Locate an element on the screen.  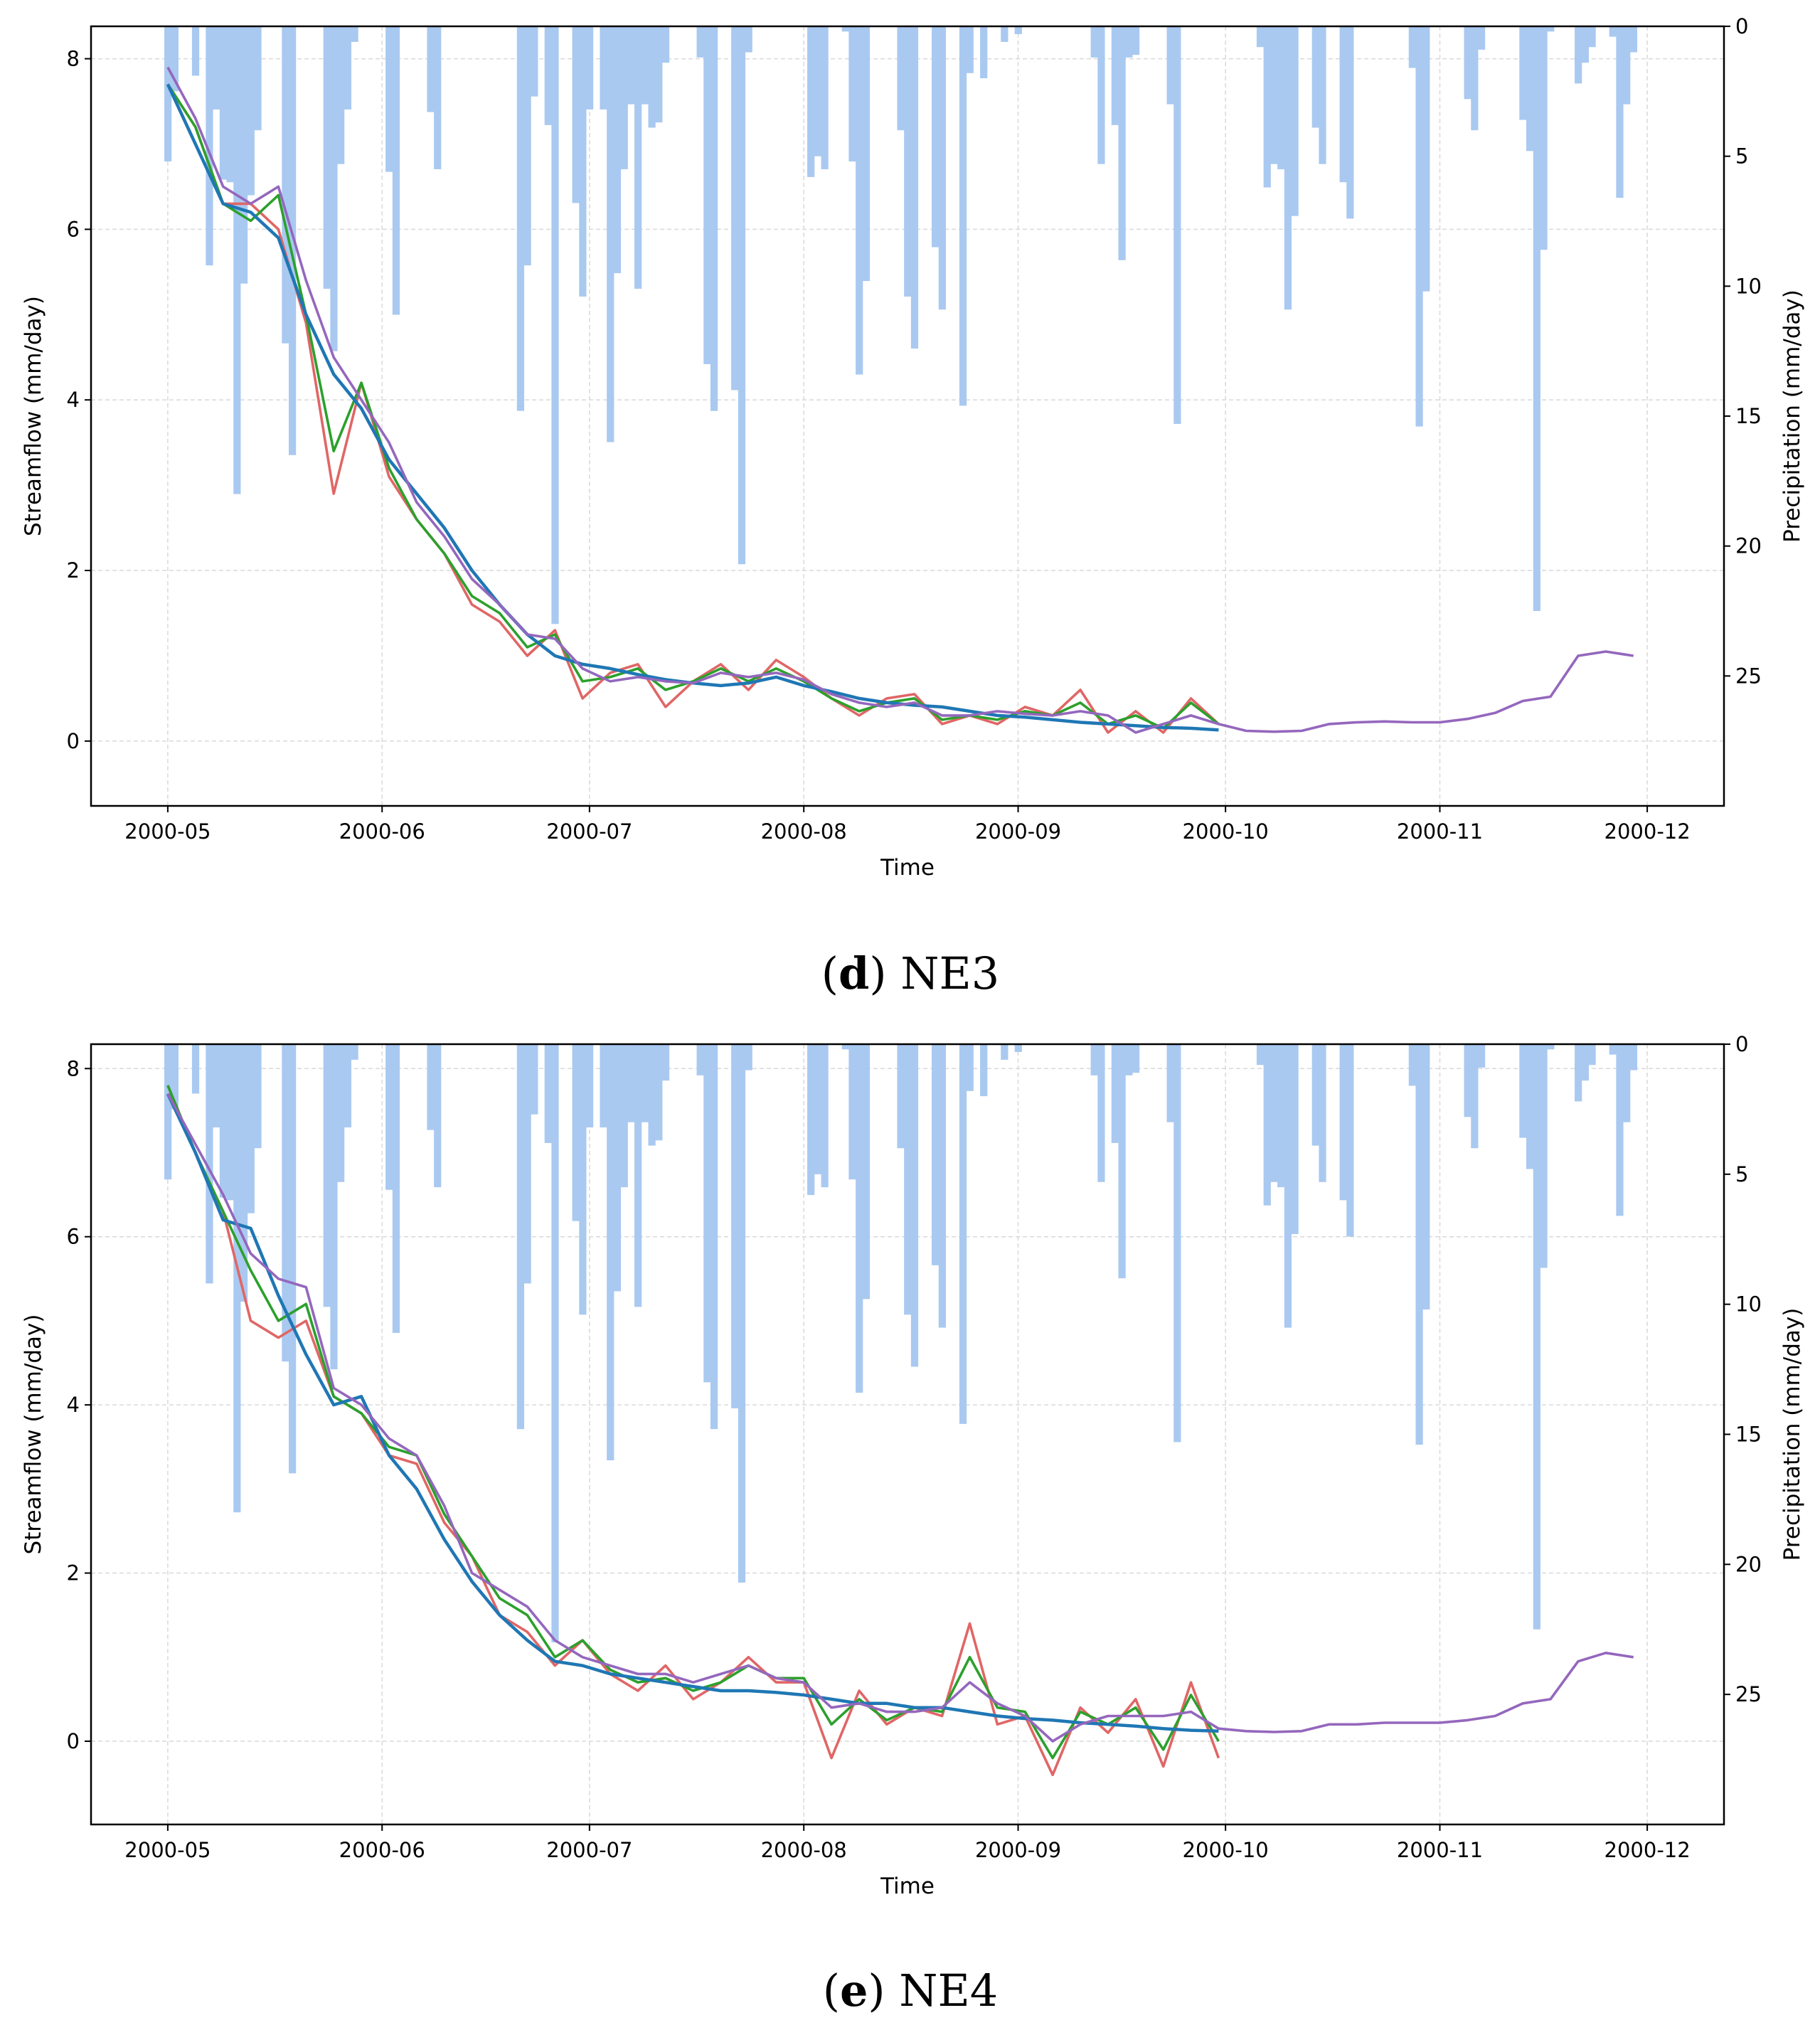
x-tick-label: 2000-07 is located at coordinates (589, 1850).